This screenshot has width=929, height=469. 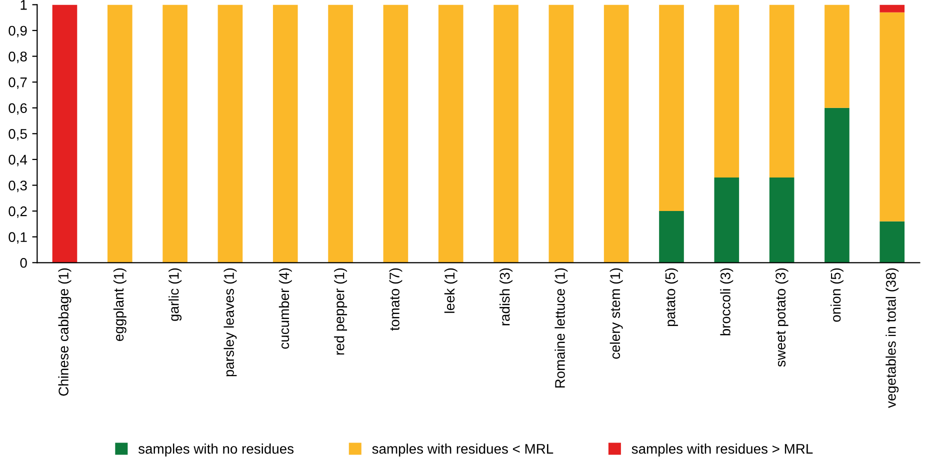 I want to click on y-tick-label: 0,6, so click(x=17, y=109).